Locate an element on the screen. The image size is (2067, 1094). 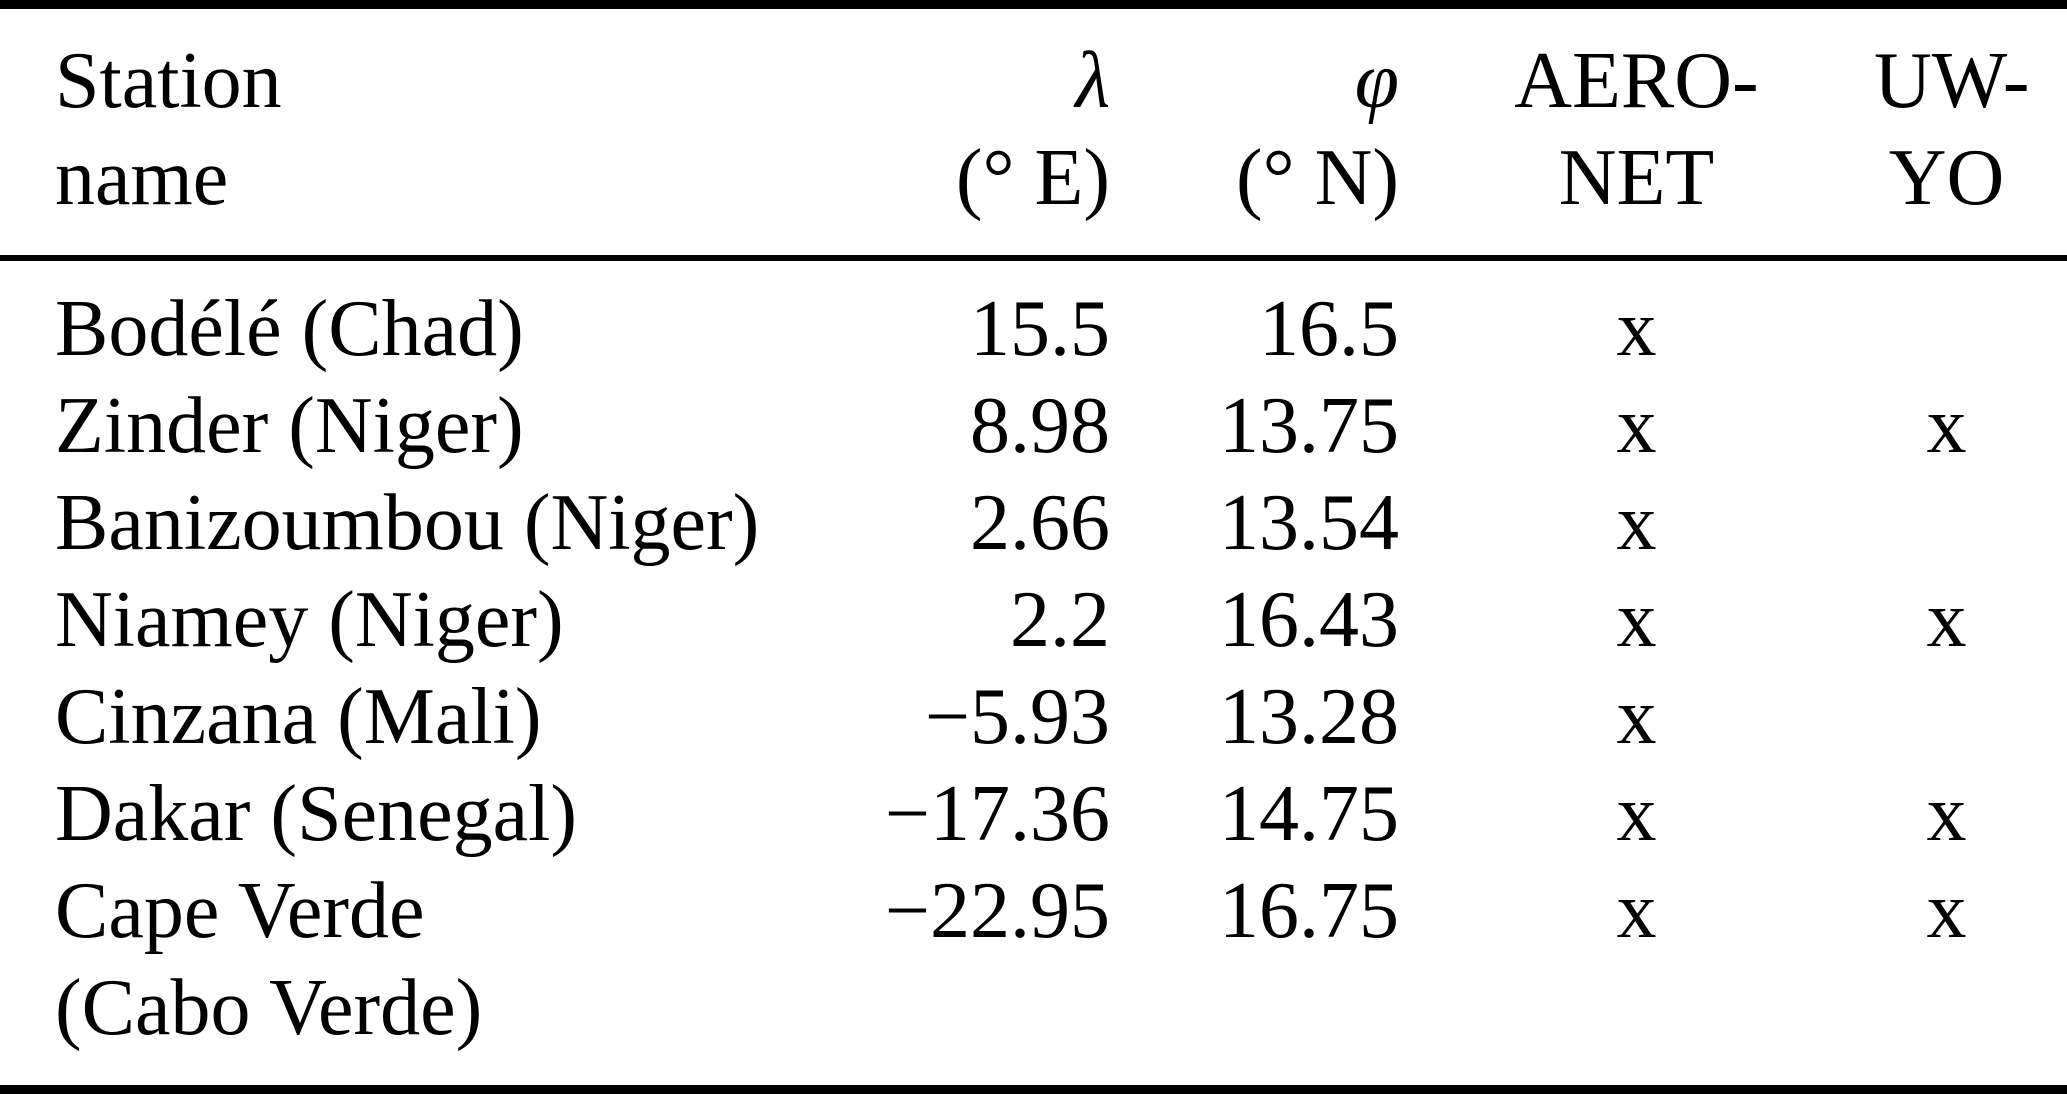
latitude-cell: 13.75 is located at coordinates (1309, 426).